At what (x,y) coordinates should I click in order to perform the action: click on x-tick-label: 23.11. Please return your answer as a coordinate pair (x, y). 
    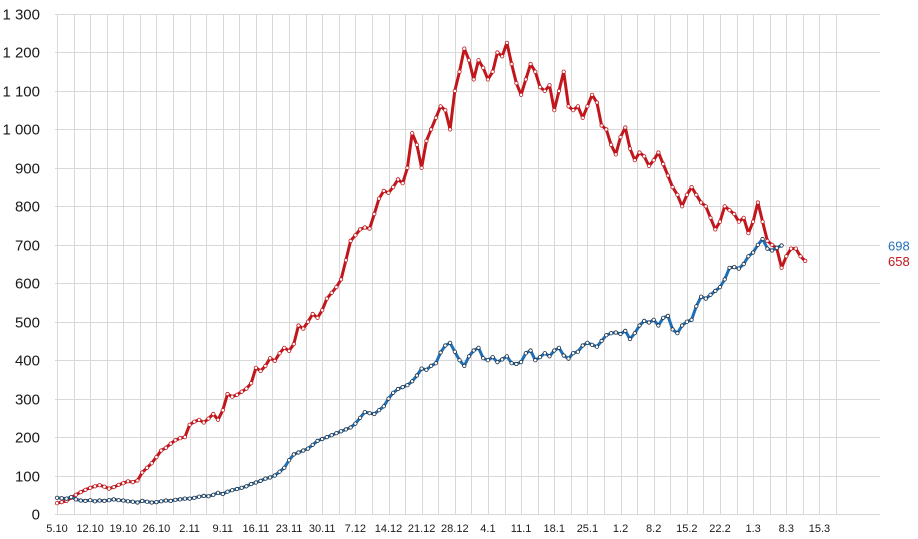
    Looking at the image, I should click on (289, 529).